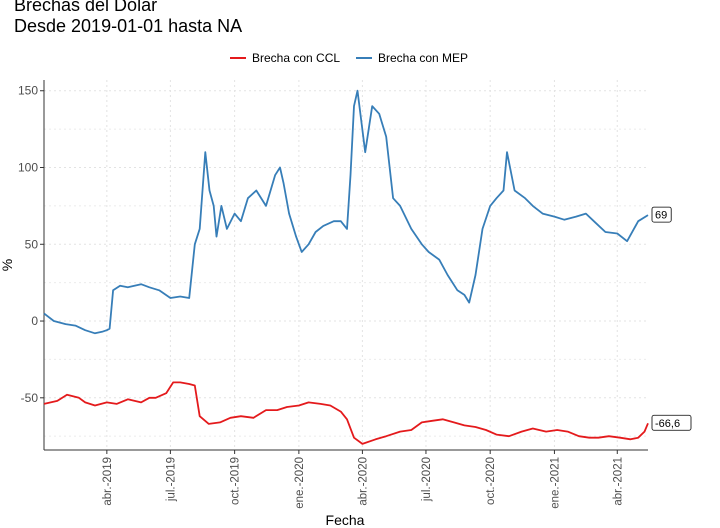  I want to click on y-tick-label: 150, so click(28, 91).